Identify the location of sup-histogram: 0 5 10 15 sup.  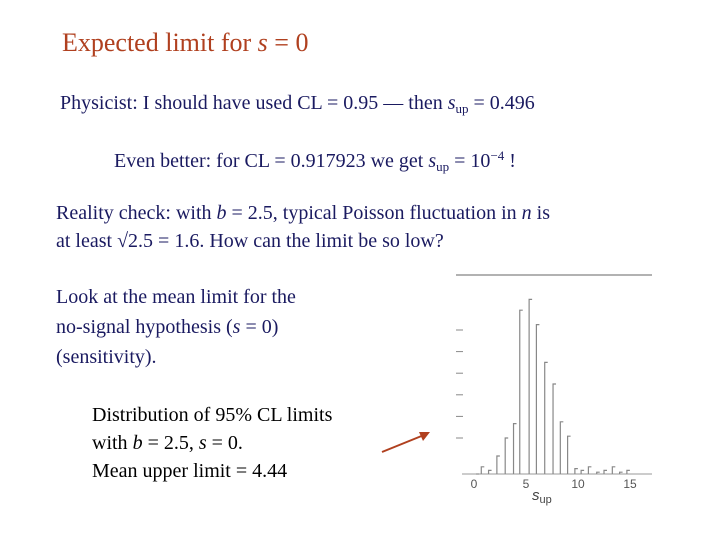
(554, 390).